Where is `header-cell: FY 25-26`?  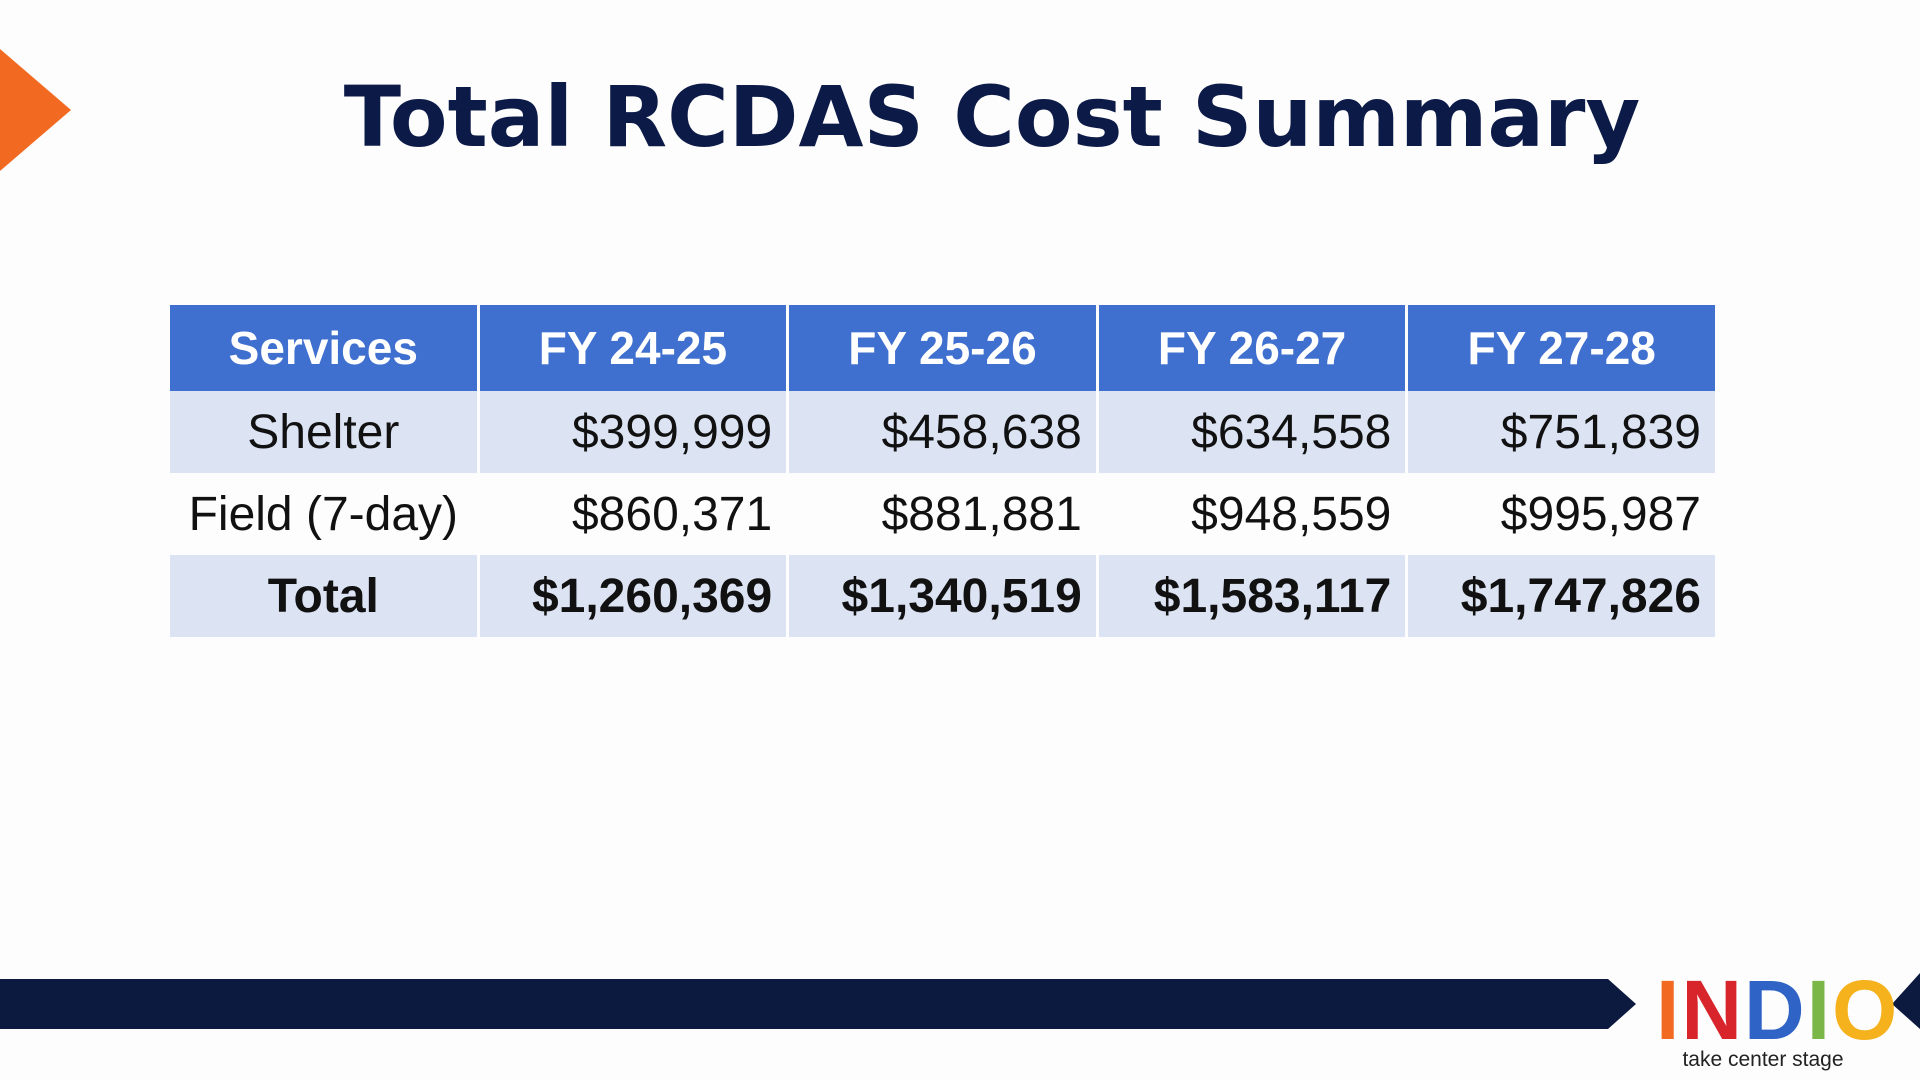
header-cell: FY 25-26 is located at coordinates (942, 348).